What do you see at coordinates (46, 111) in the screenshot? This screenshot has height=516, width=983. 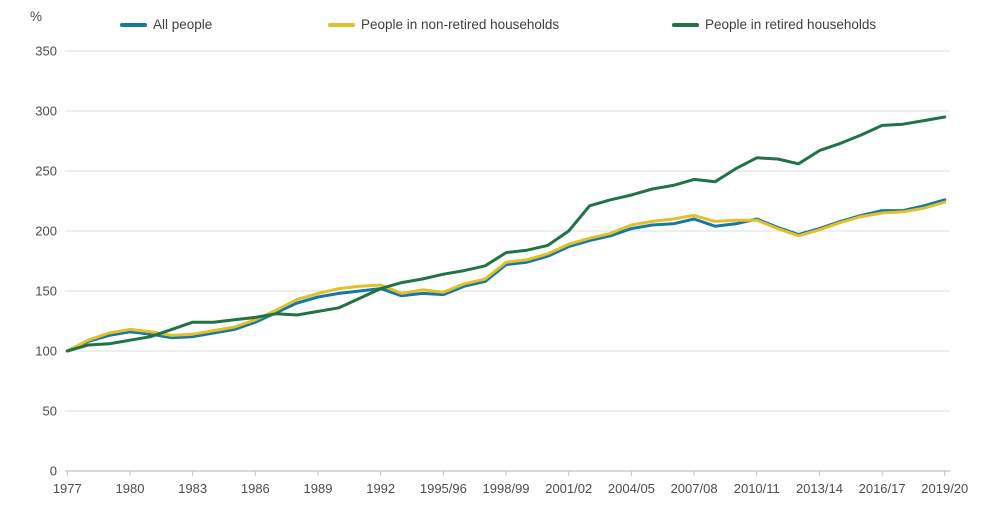 I see `y-tick-label-300: 300` at bounding box center [46, 111].